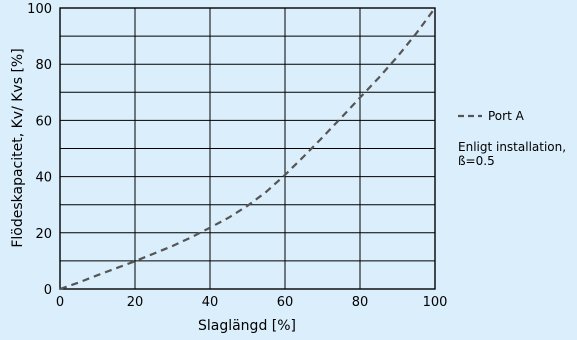  Describe the element at coordinates (435, 302) in the screenshot. I see `x-tick-label: 100` at that location.